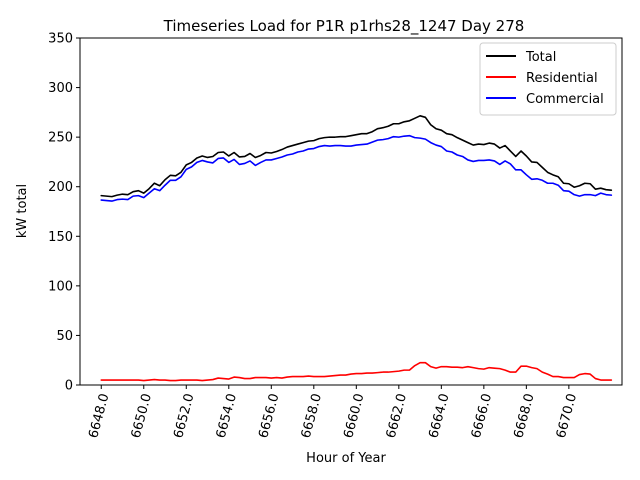  I want to click on y-tick-label: 250, so click(60, 138).